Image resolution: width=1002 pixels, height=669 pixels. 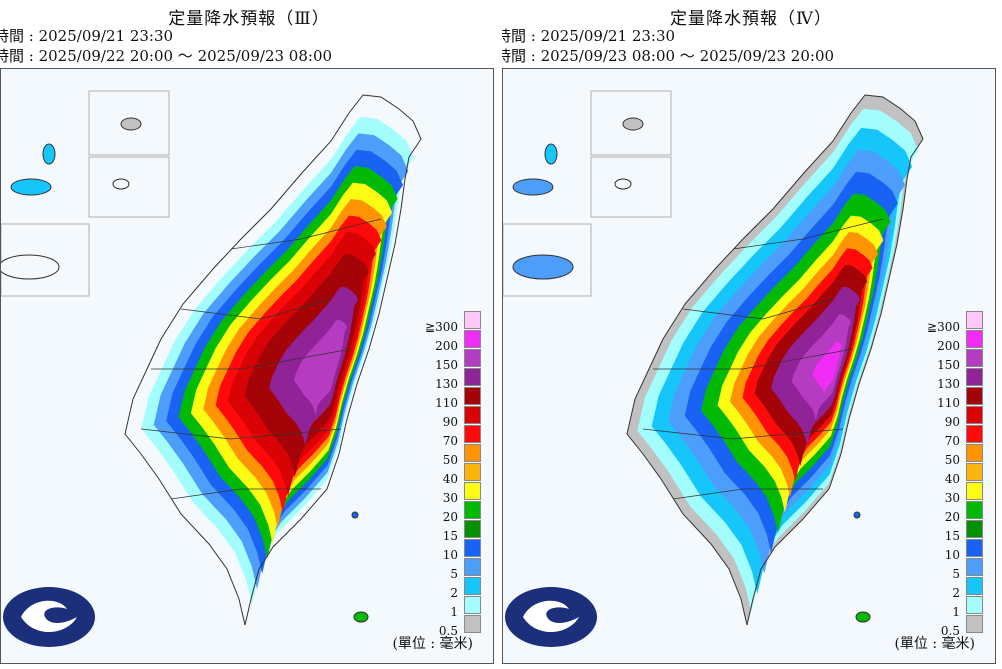 I want to click on legend-label: 200, so click(x=446, y=346).